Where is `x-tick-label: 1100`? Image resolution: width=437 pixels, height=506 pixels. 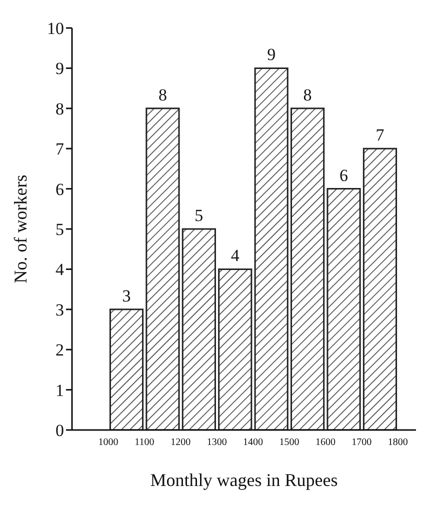
x-tick-label: 1100 is located at coordinates (144, 442).